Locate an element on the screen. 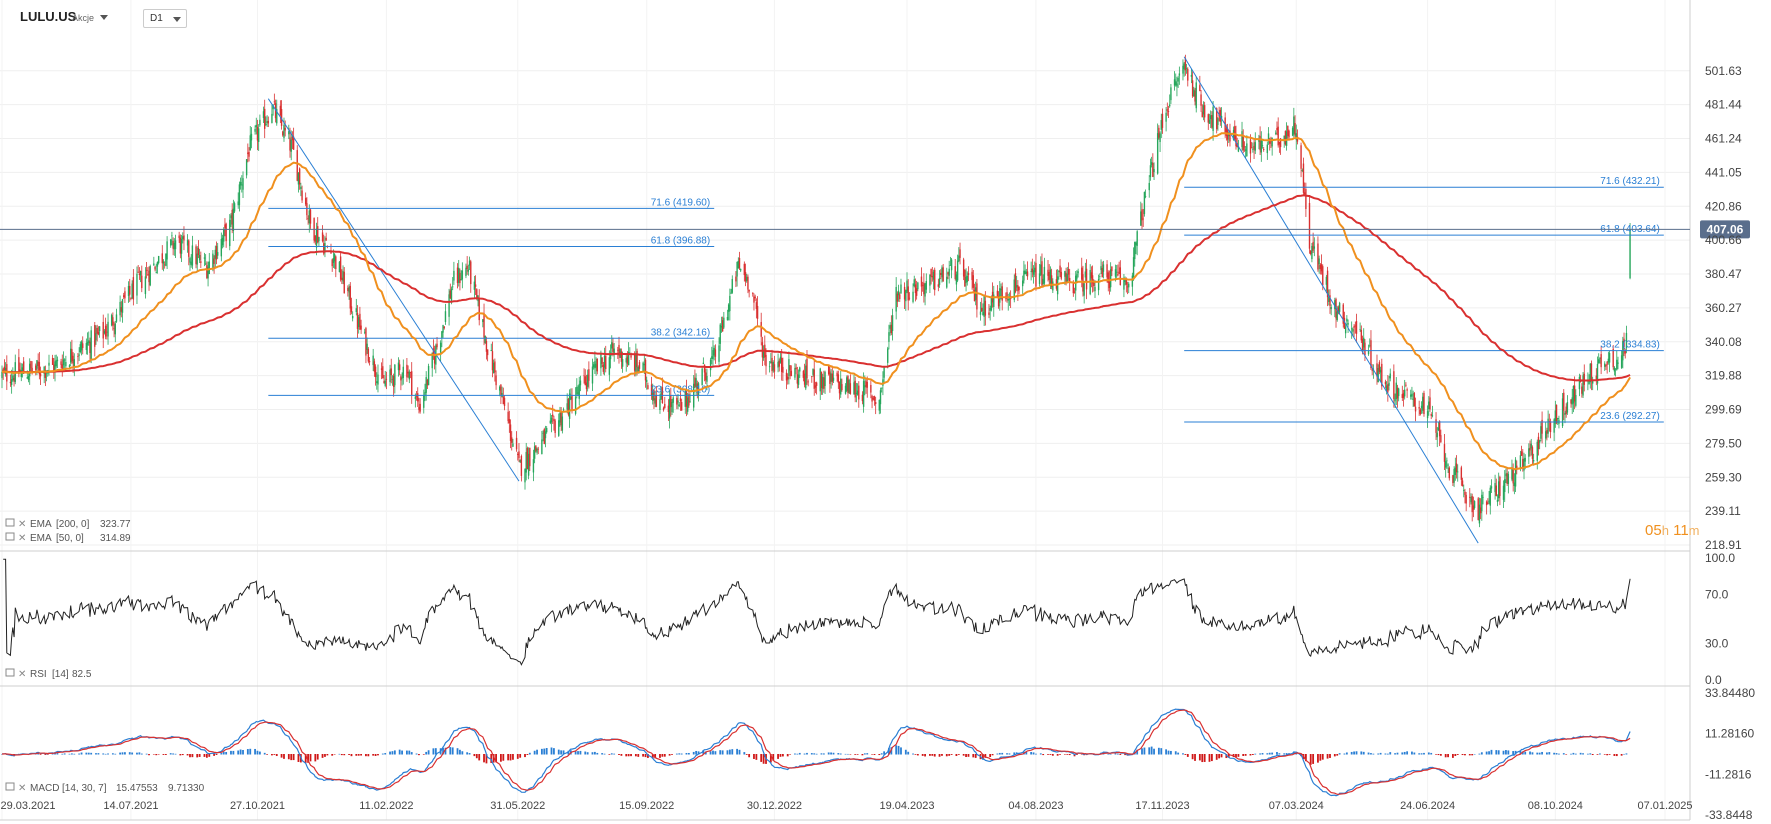 The height and width of the screenshot is (824, 1771). price-tick-label: 319.88 is located at coordinates (1723, 376).